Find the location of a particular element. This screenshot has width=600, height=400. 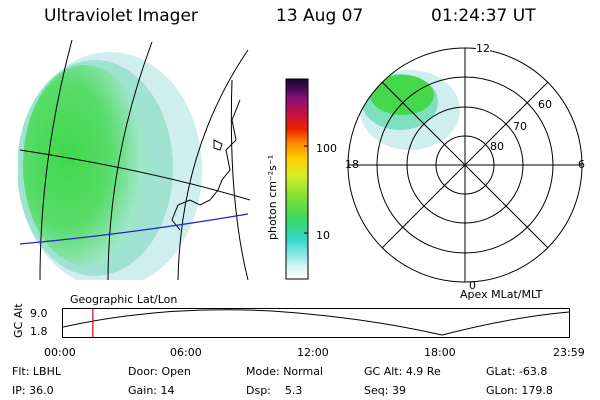

door-value: Open is located at coordinates (176, 371).